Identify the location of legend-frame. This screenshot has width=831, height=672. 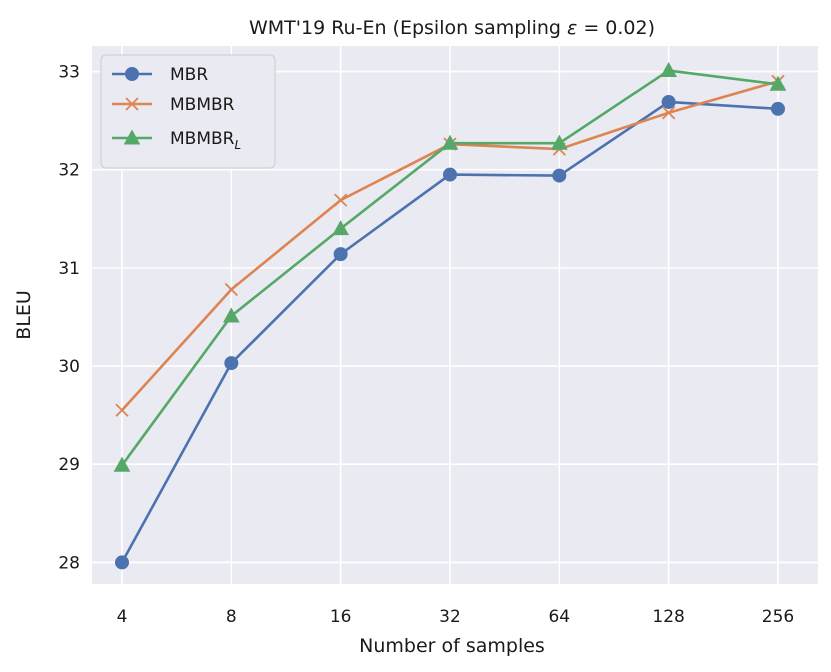
(188, 111).